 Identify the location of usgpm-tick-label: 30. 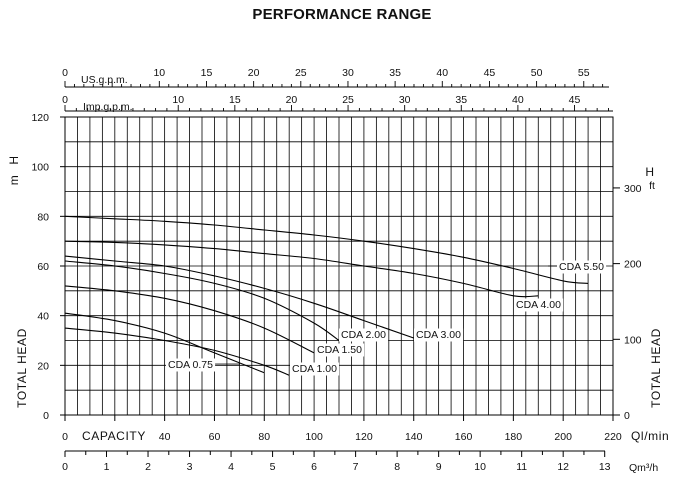
(348, 73).